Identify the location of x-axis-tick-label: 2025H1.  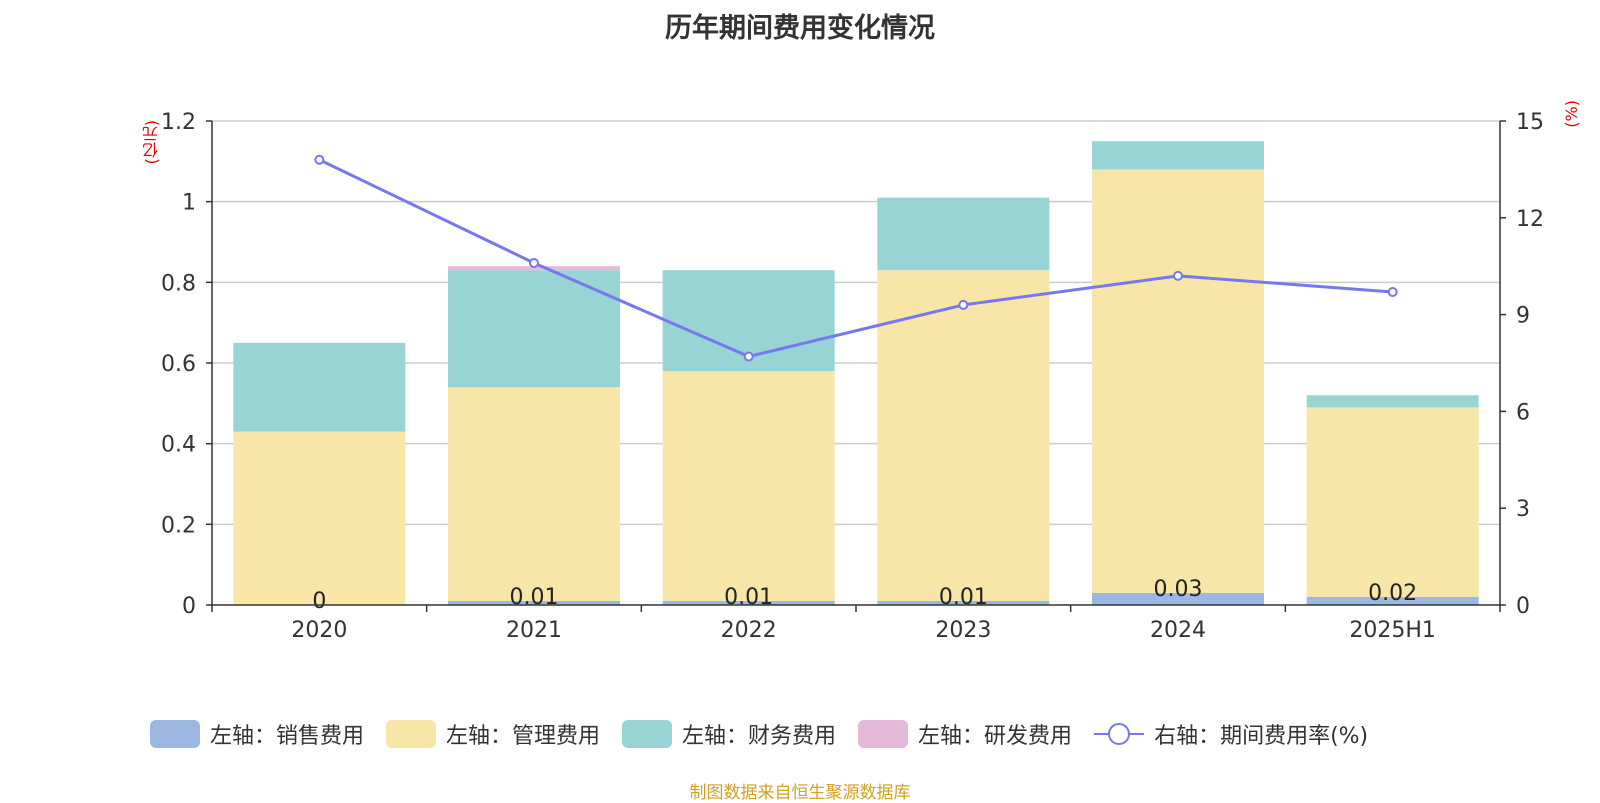
(1392, 630).